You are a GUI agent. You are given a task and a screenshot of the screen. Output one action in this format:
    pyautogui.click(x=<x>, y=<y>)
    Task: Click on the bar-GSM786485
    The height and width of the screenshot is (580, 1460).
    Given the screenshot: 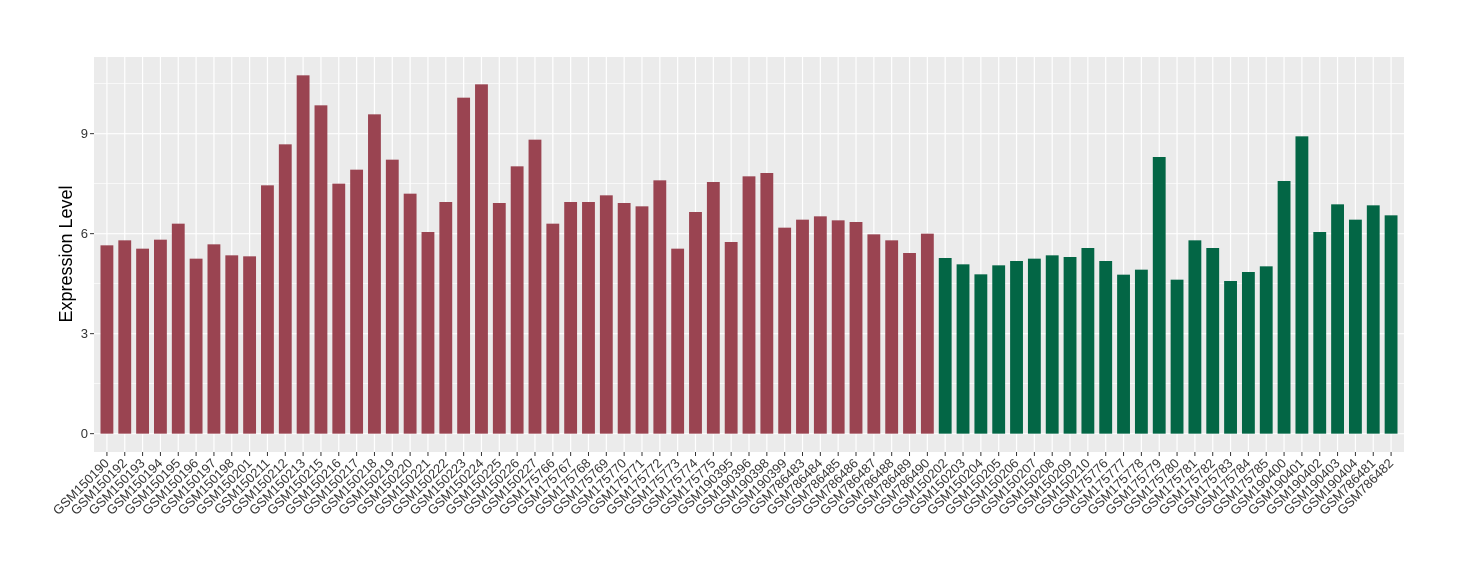 What is the action you would take?
    pyautogui.click(x=838, y=327)
    